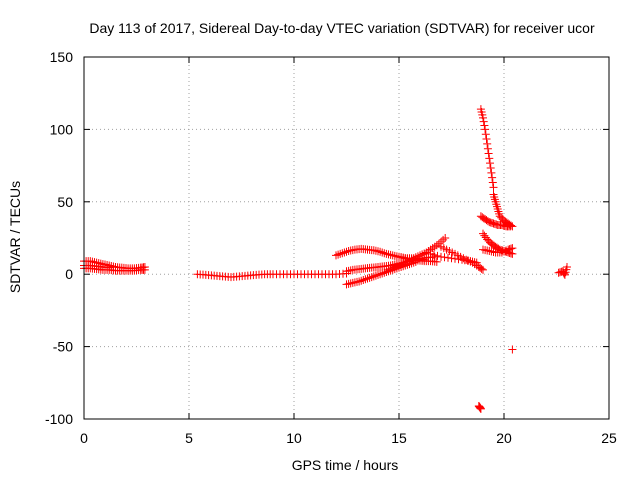  Describe the element at coordinates (609, 438) in the screenshot. I see `x-tick-label: 25` at that location.